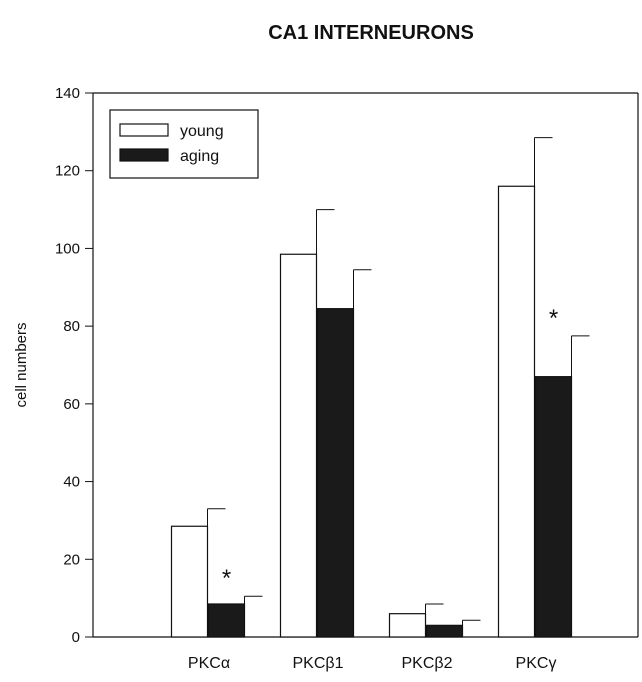 The height and width of the screenshot is (682, 642). Describe the element at coordinates (76, 637) in the screenshot. I see `y-tick-label-0: 0` at that location.